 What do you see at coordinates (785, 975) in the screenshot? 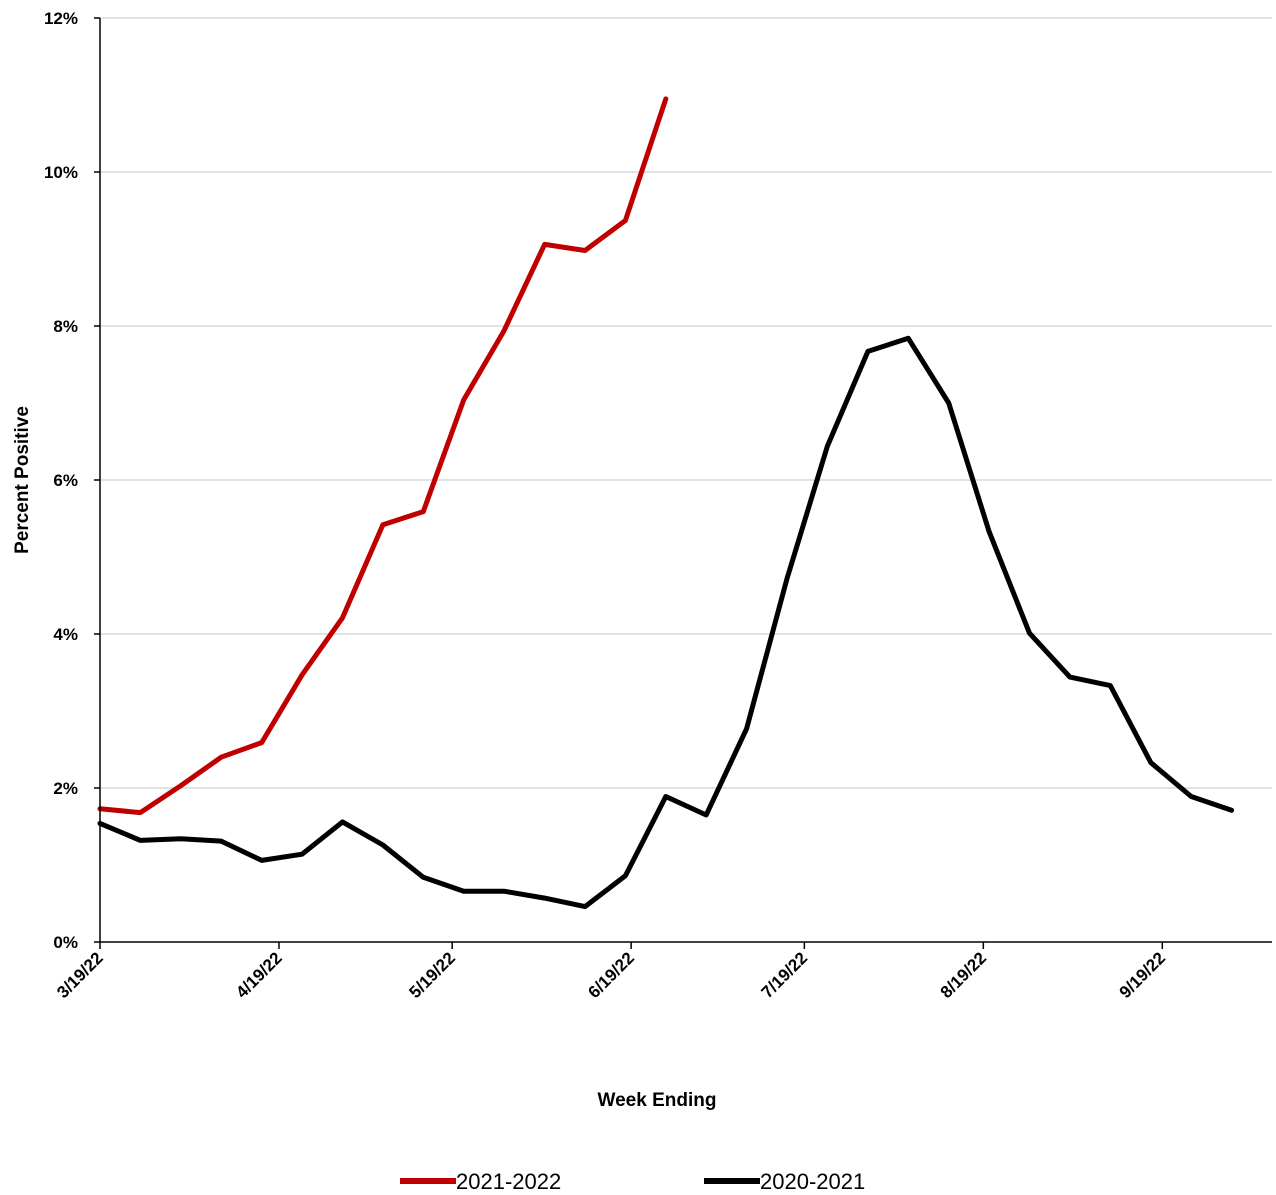
I see `x-tick-label: 7/19/22` at bounding box center [785, 975].